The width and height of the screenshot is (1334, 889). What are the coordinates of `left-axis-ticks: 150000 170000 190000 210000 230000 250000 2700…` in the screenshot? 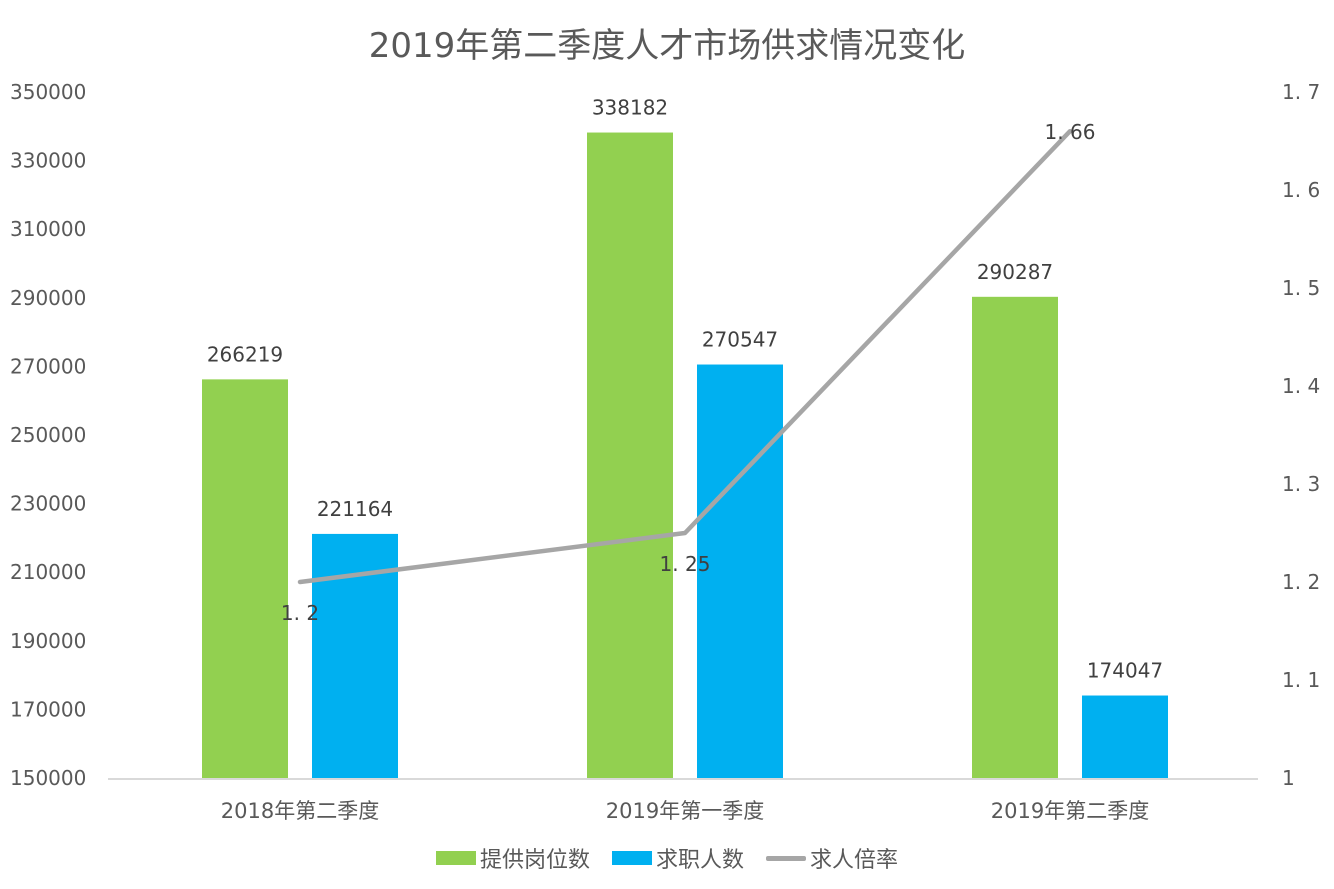 It's located at (48, 435).